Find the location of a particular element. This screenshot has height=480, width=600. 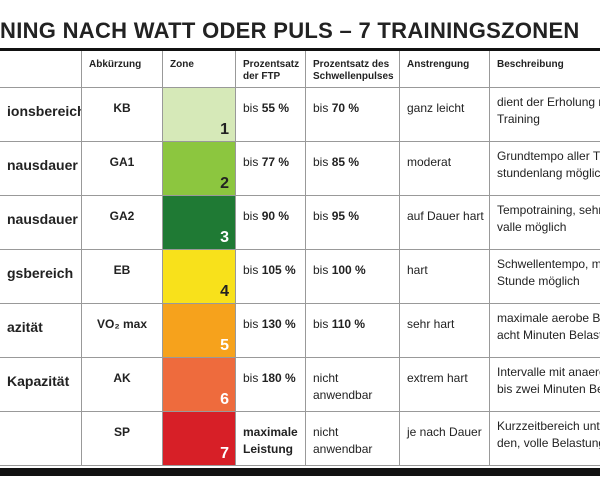

ftp-value: 180 % is located at coordinates (278, 378).